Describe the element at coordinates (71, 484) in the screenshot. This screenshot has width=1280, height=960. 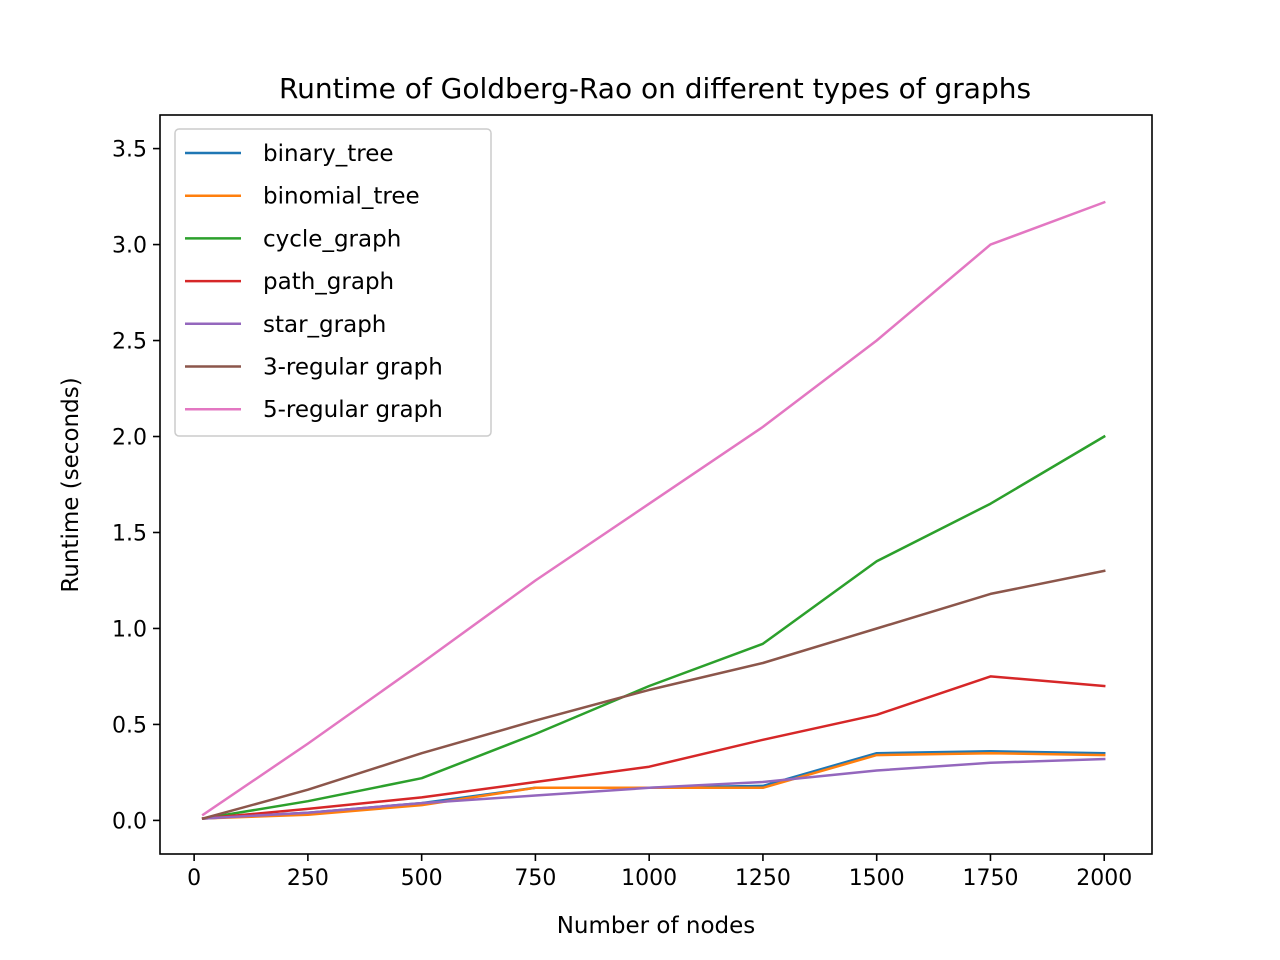
I see `y-axis-label: Runtime (seconds)` at that location.